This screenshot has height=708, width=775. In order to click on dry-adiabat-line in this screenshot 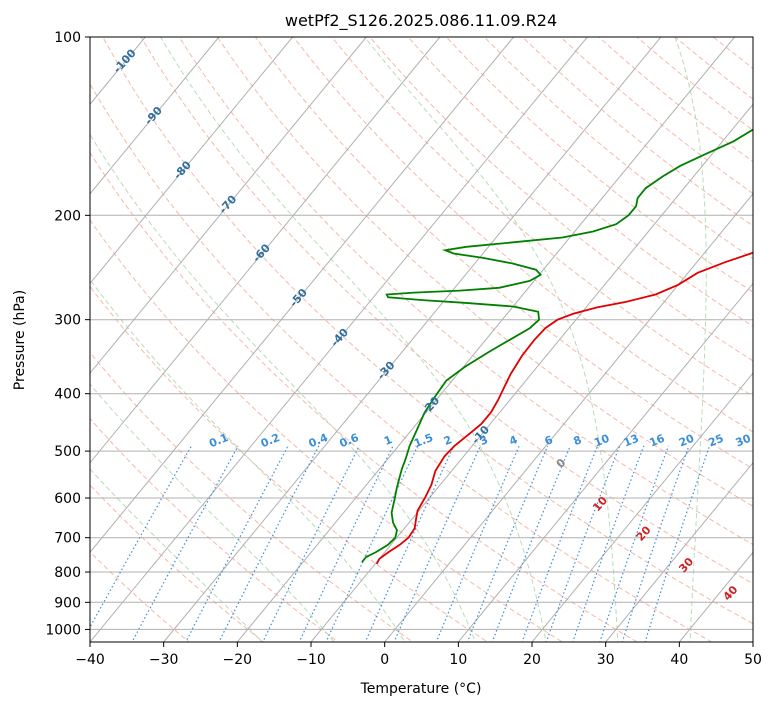, I will do `click(140, 596)`.